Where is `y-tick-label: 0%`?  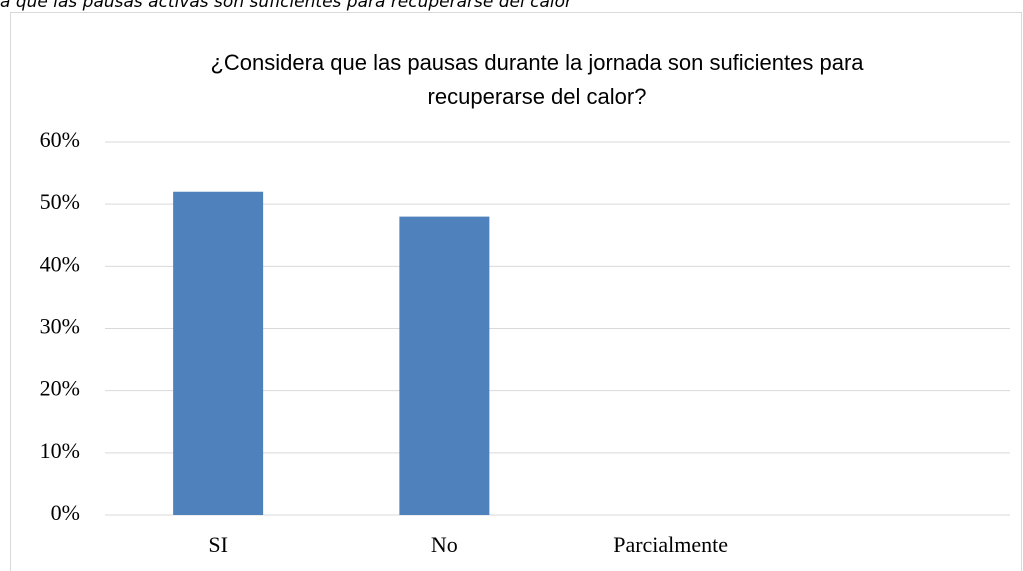
y-tick-label: 0% is located at coordinates (65, 512).